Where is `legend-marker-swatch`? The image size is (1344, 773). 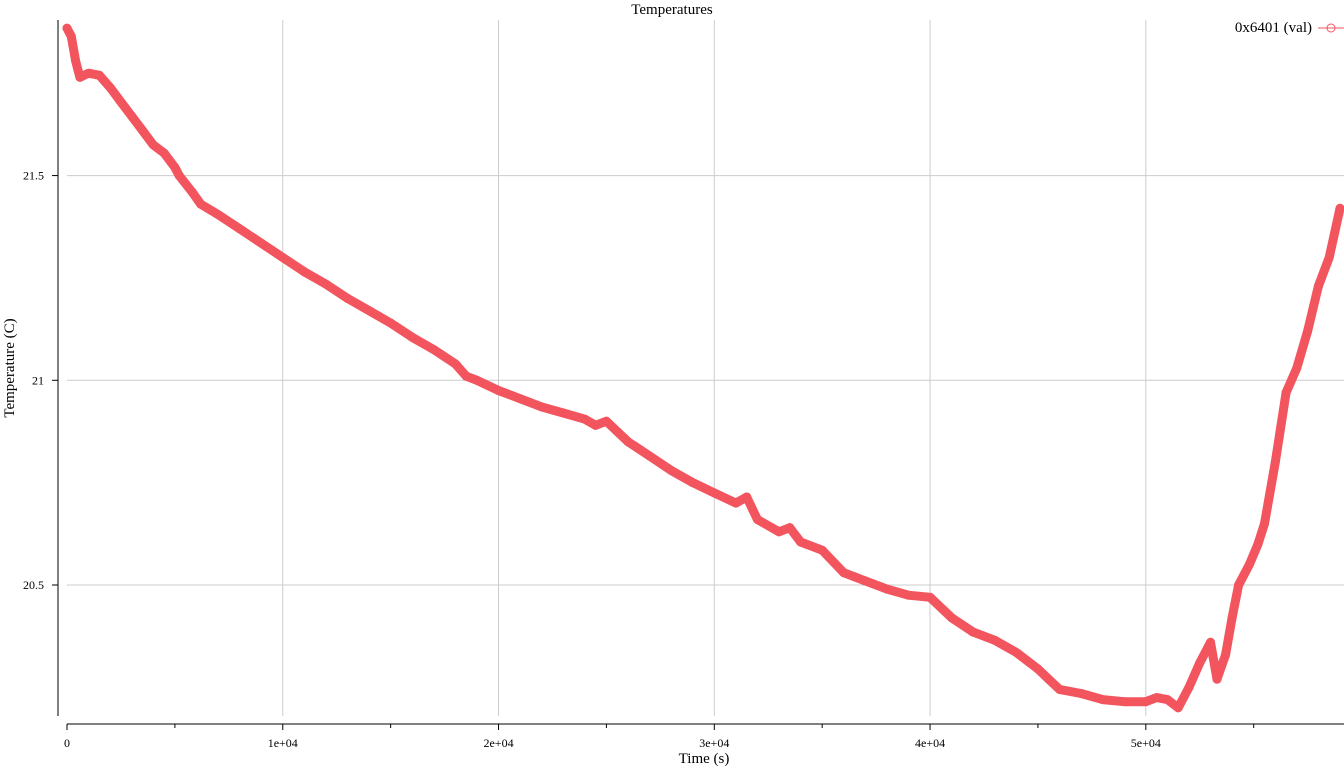
legend-marker-swatch is located at coordinates (1331, 28).